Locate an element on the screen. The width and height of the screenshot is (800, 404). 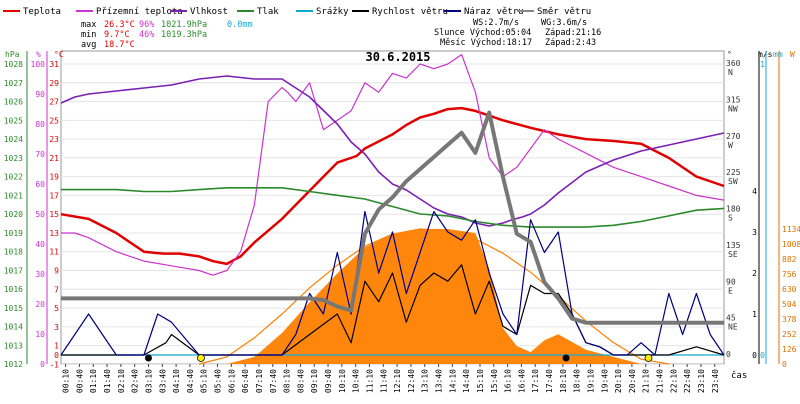
stats-temp: 18.7°C is located at coordinates (119, 45).